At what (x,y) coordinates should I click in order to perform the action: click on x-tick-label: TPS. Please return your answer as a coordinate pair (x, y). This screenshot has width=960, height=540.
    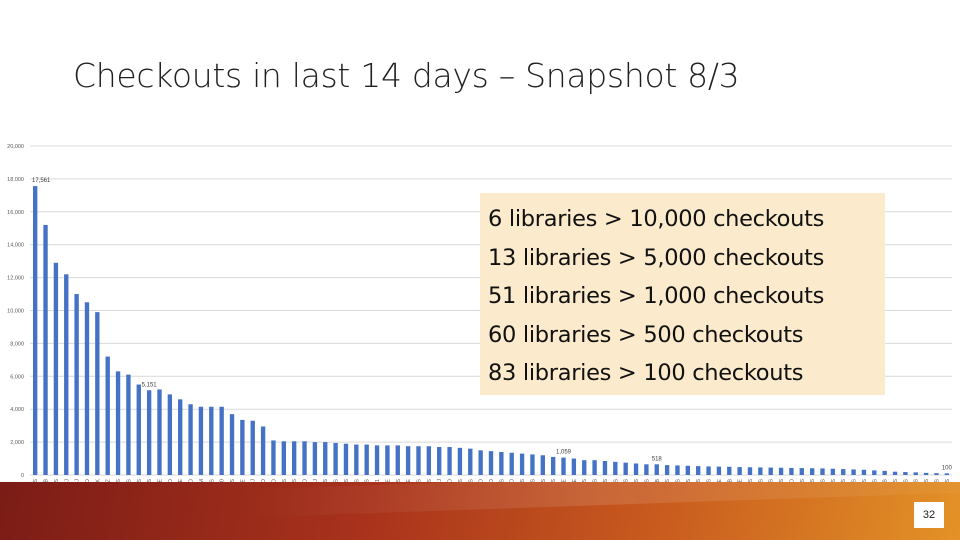
    Looking at the image, I should click on (57, 480).